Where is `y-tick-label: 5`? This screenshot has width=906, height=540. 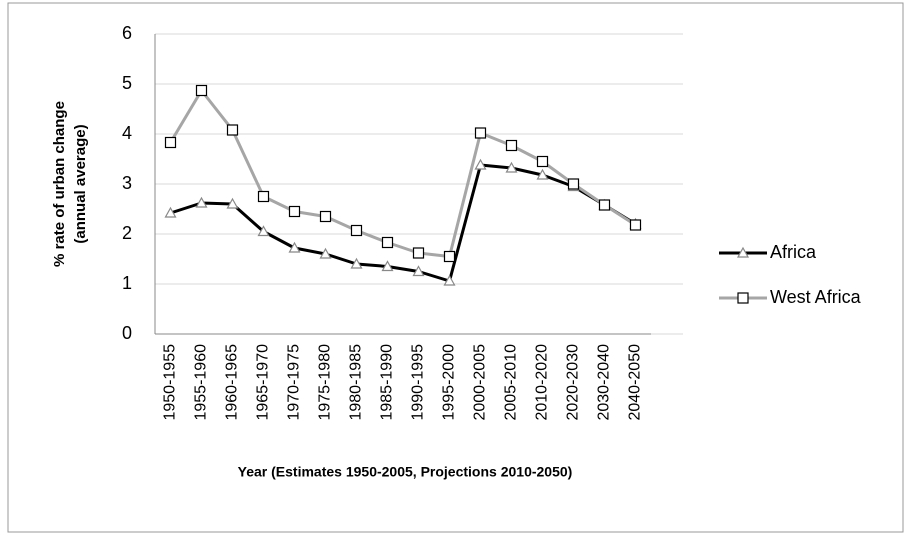 y-tick-label: 5 is located at coordinates (127, 83).